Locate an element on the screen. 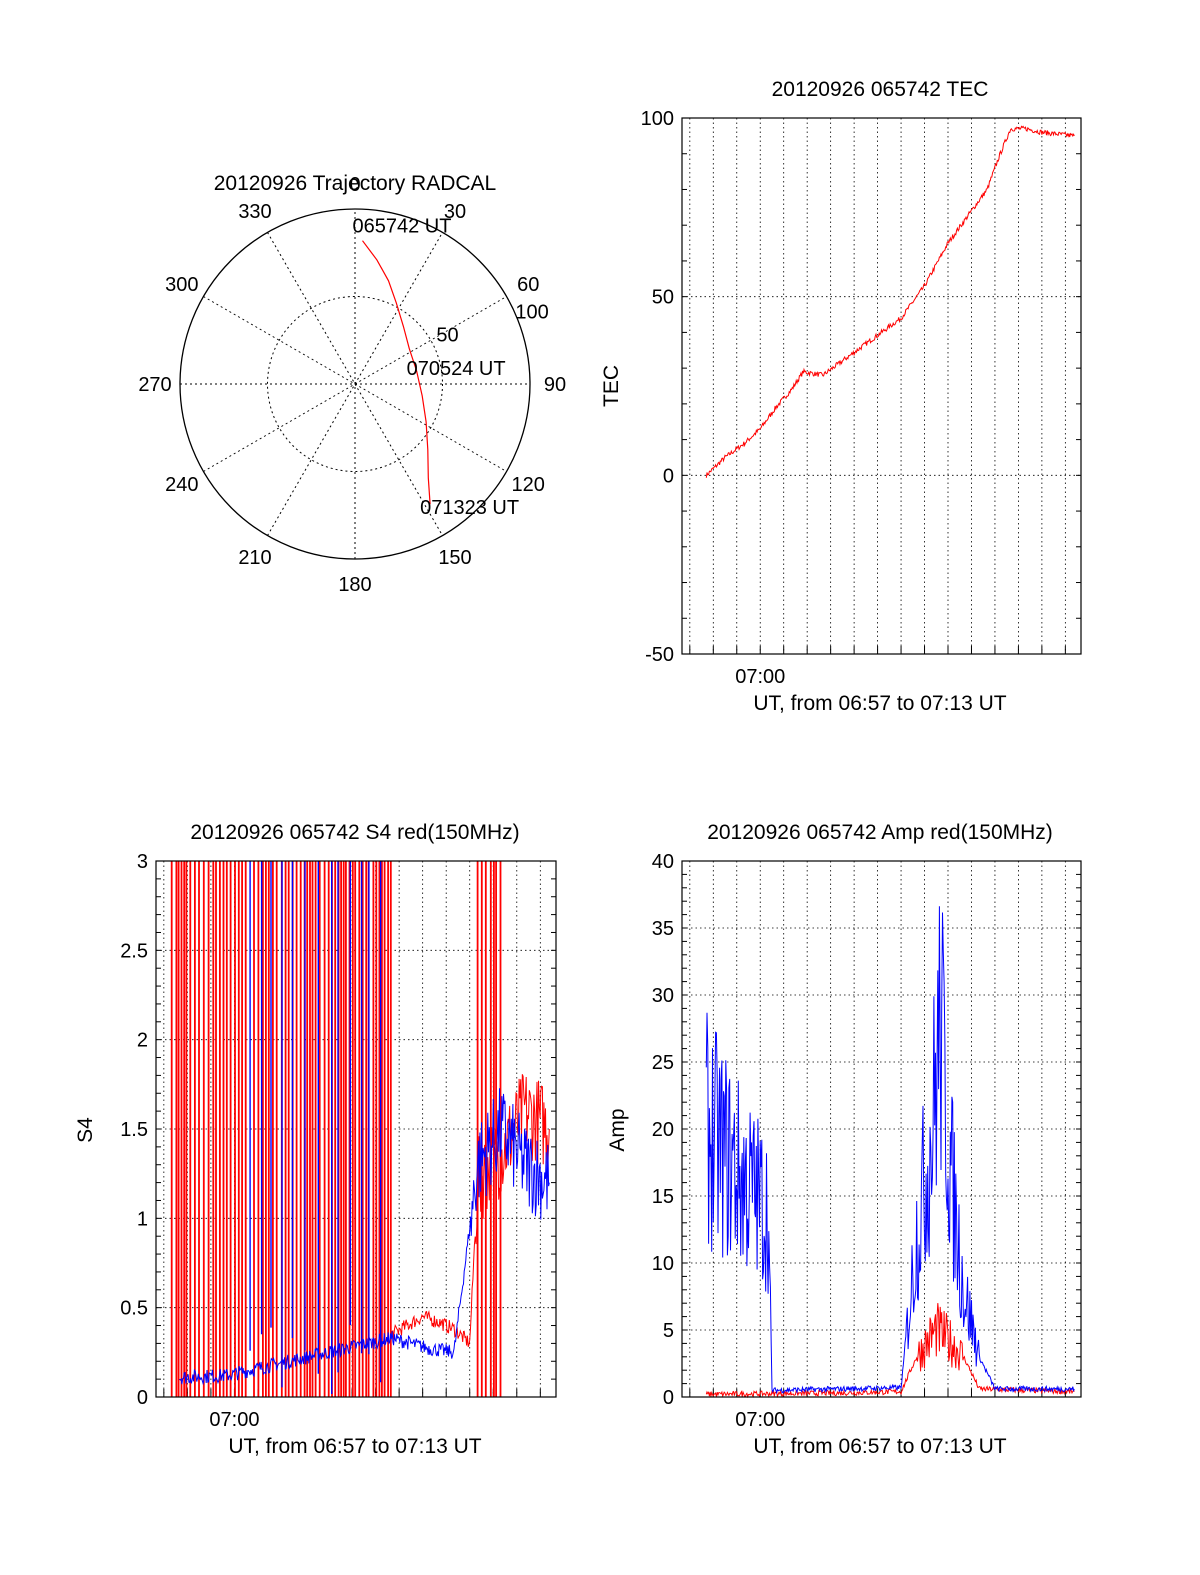 The width and height of the screenshot is (1200, 1575). s4-x-label: UT, from 06:57 to 07:13 UT is located at coordinates (354, 1446).